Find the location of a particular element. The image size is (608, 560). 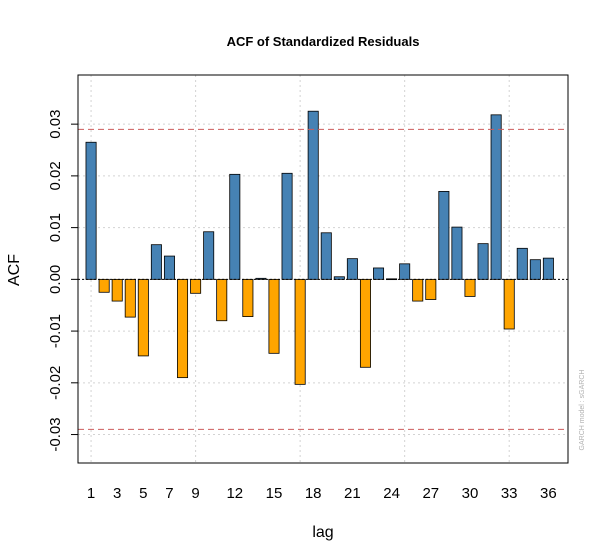

y-axis: -0.03 -0.02 -0.01 0.00 0.01 0.02 0.03 is located at coordinates (62, 281).